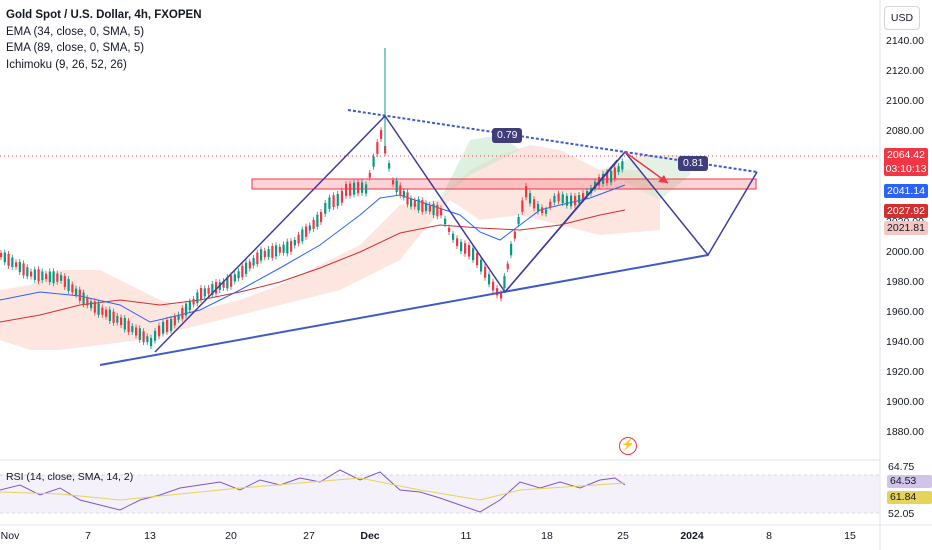 This screenshot has width=932, height=550. I want to click on time-tick-label: 7, so click(88, 536).